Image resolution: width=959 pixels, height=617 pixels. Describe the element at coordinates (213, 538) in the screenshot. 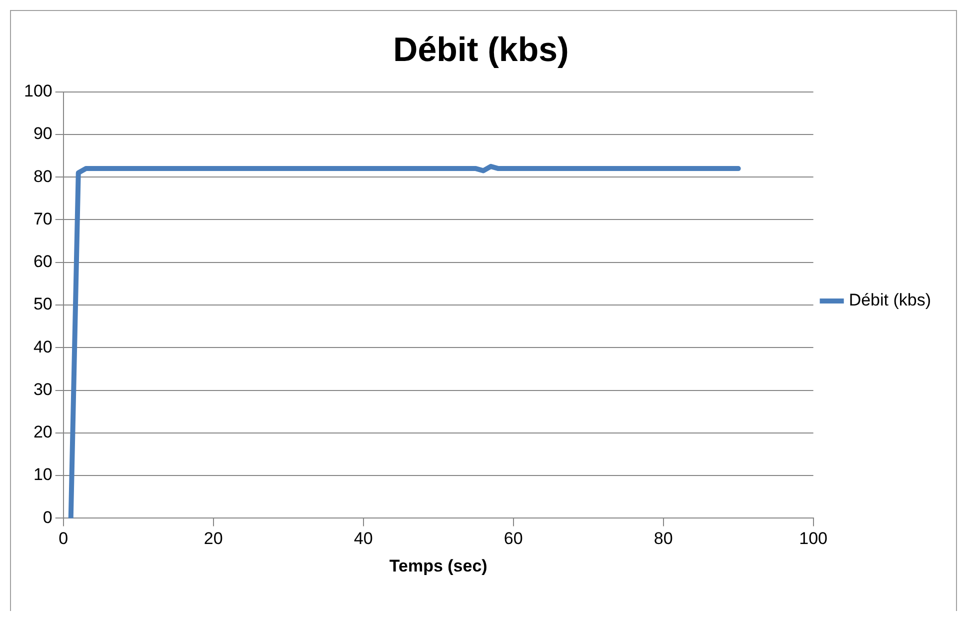

I see `x-tick-label: 20` at that location.